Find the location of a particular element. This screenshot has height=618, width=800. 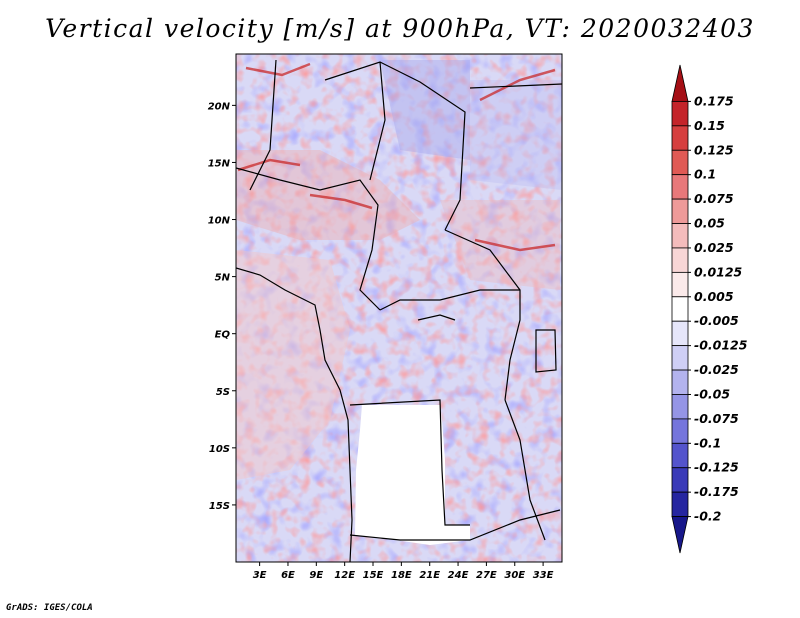

lon-tick-label: 6E is located at coordinates (288, 575).